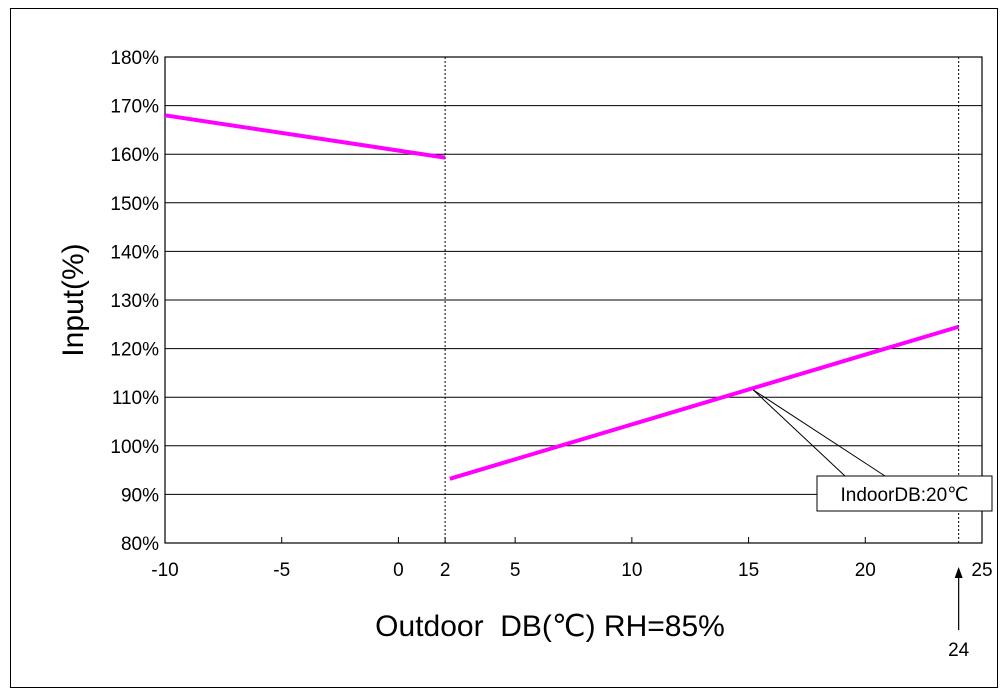  I want to click on annotations: IndoorDB:20℃ 24, so click(872, 525).